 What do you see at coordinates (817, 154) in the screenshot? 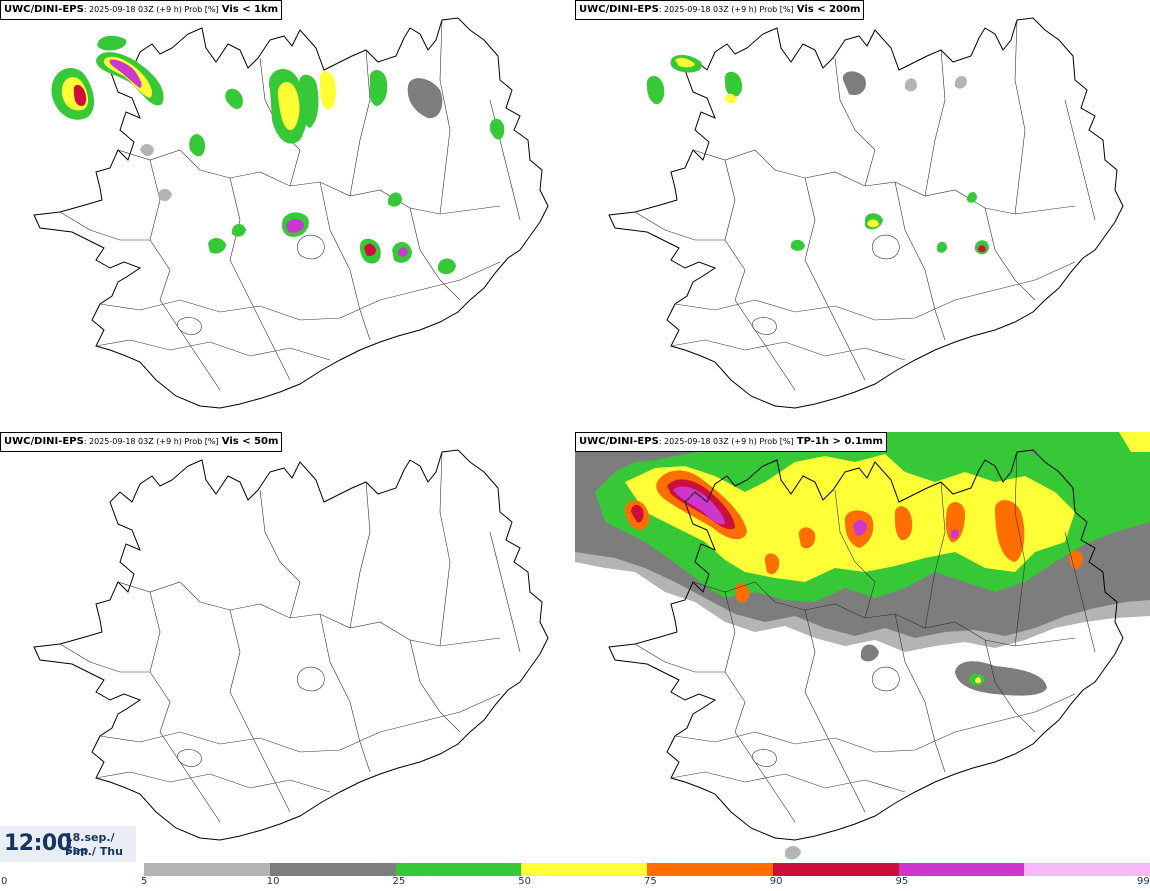
I see `prob-shading-vis-200m` at bounding box center [817, 154].